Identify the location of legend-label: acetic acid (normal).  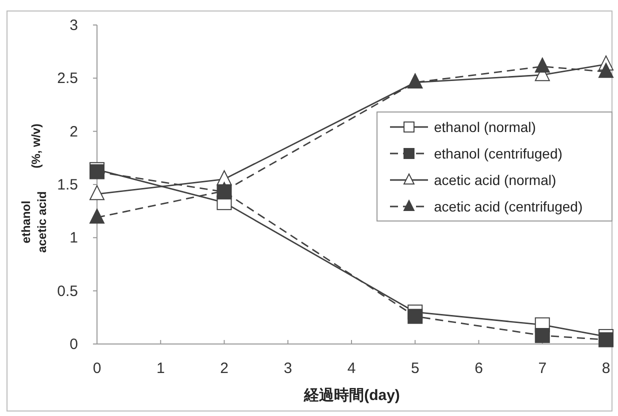
(495, 180).